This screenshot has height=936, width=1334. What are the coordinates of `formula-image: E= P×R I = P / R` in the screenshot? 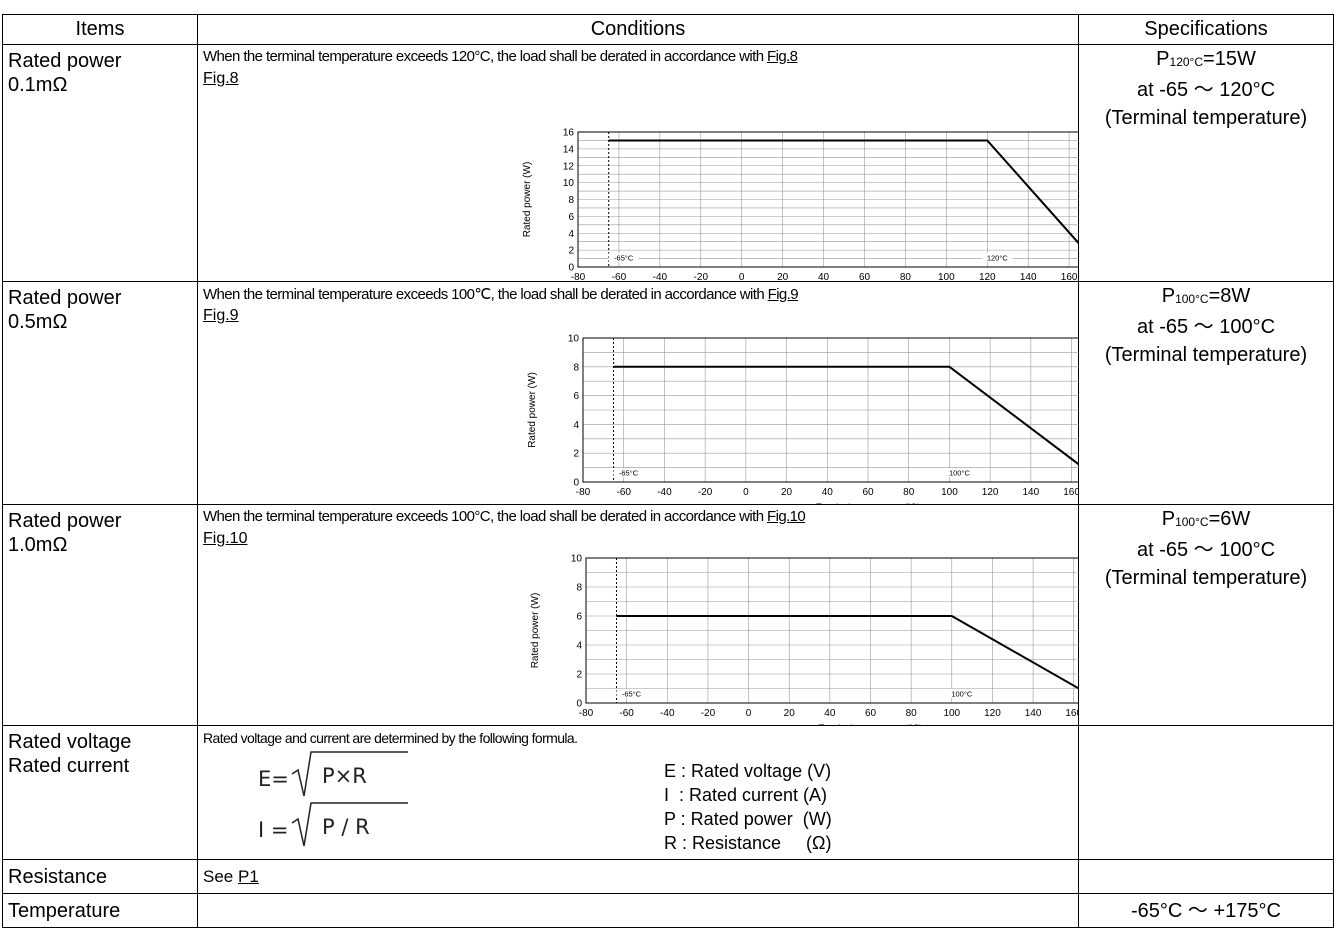 It's located at (333, 799).